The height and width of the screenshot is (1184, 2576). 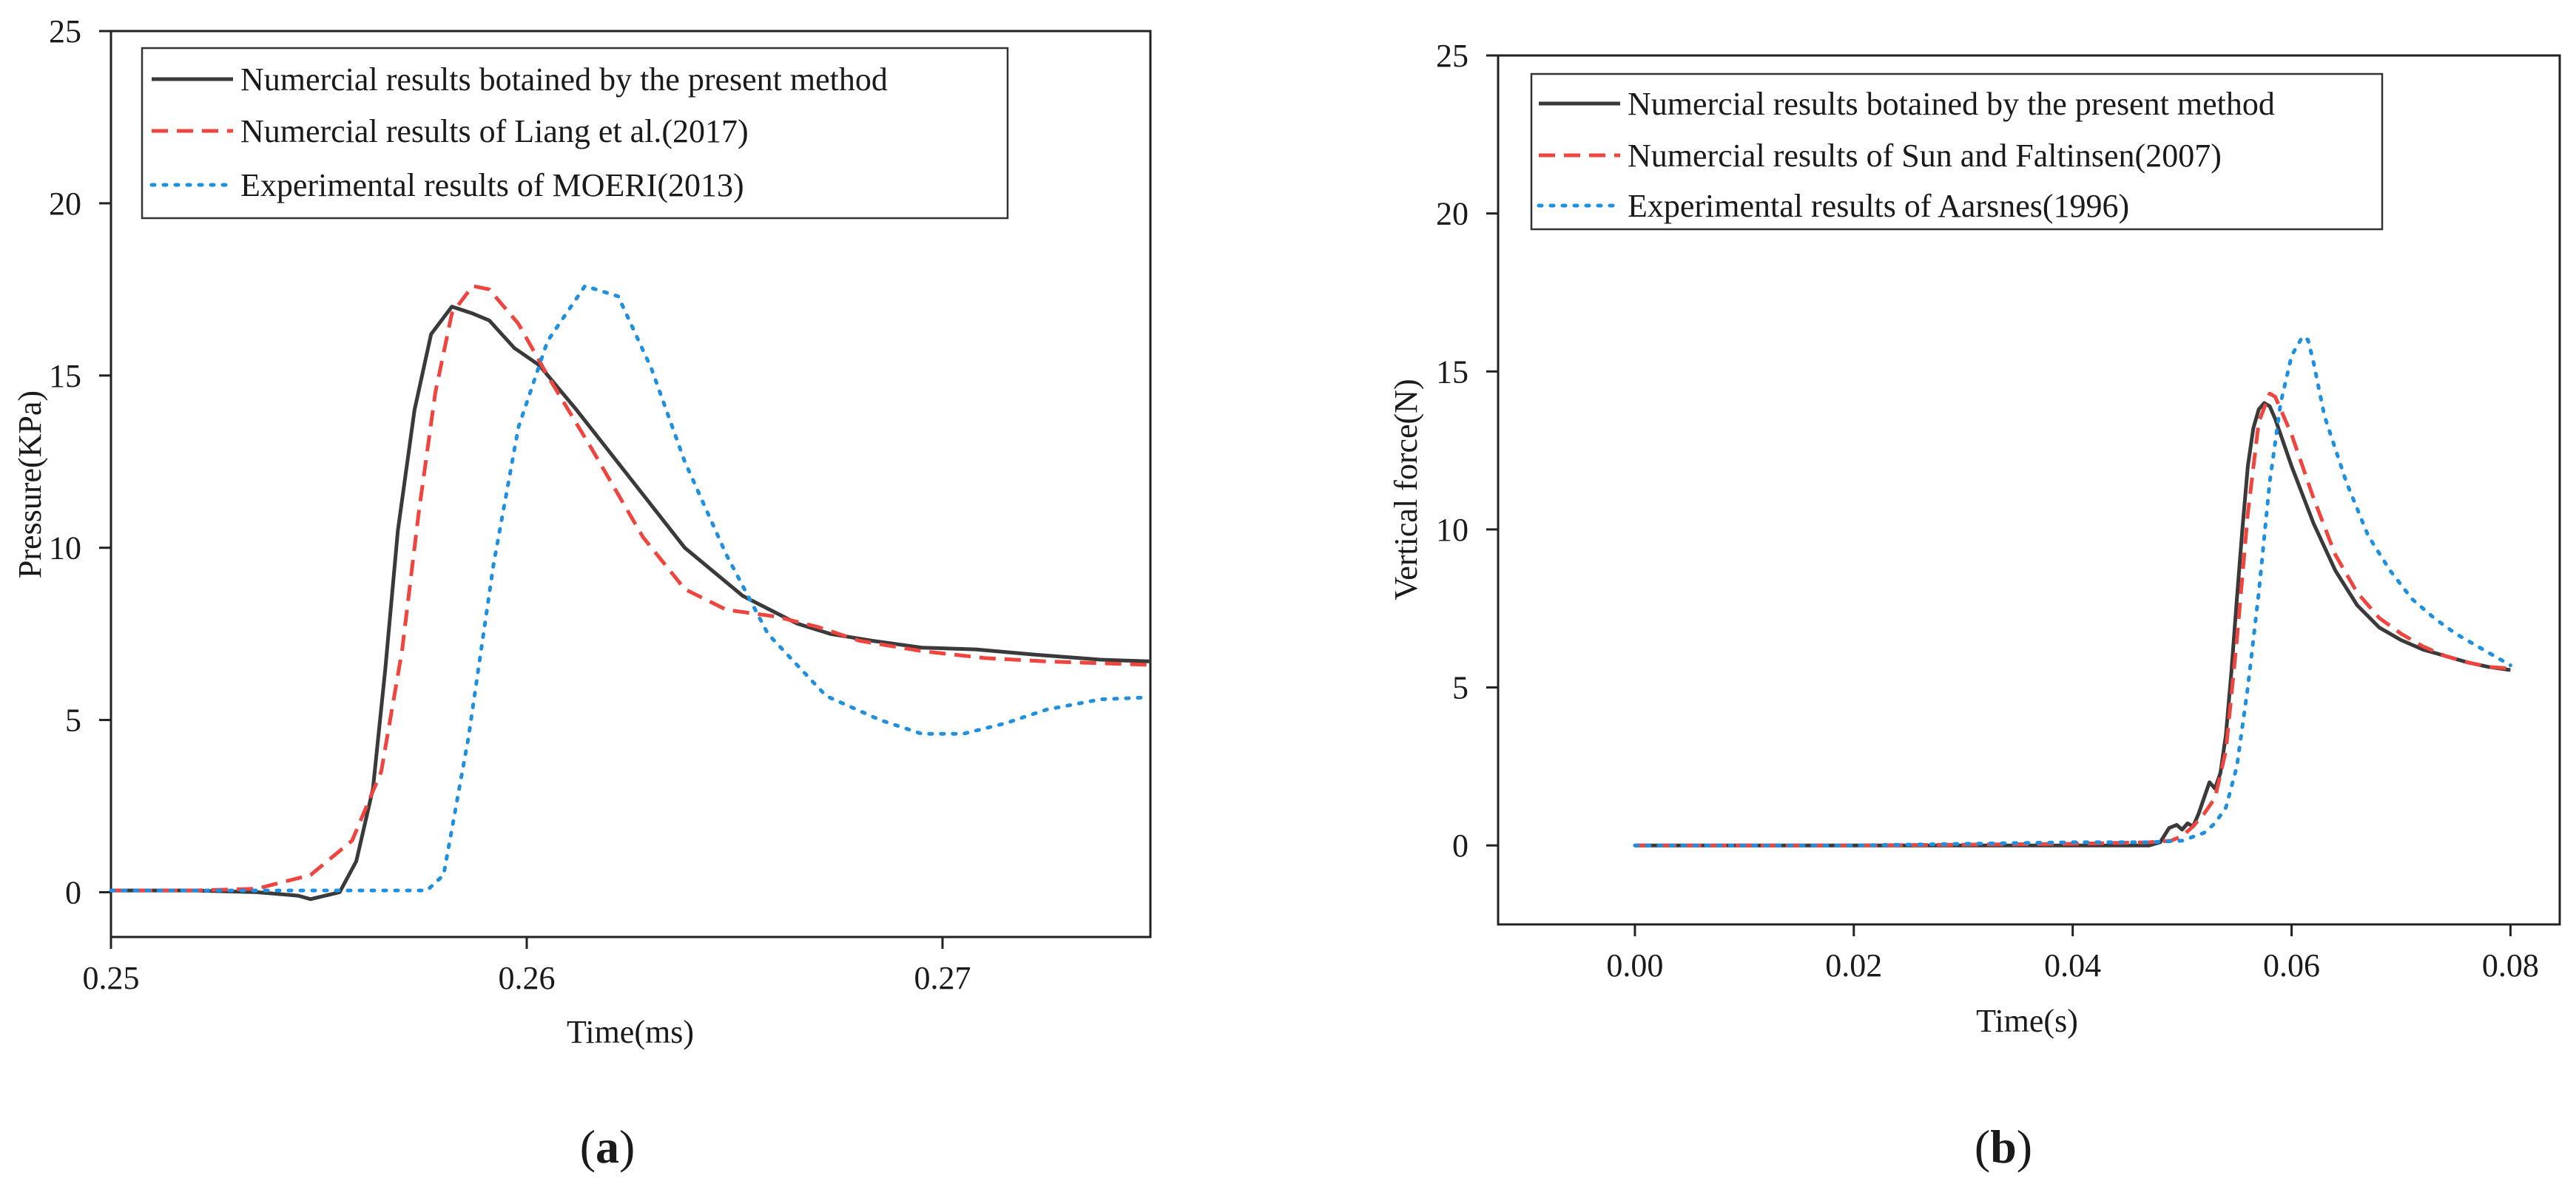 What do you see at coordinates (2510, 965) in the screenshot?
I see `panel-b-x-tick-label: 0.08` at bounding box center [2510, 965].